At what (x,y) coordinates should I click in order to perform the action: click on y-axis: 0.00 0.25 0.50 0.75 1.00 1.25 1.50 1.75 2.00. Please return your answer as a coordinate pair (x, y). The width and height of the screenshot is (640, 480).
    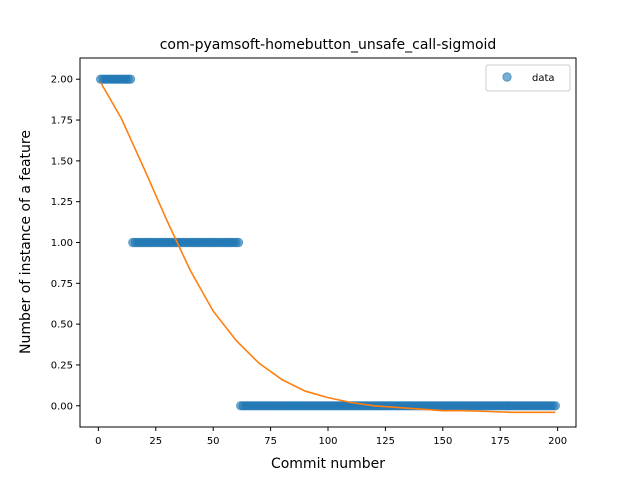
    Looking at the image, I should click on (65, 243).